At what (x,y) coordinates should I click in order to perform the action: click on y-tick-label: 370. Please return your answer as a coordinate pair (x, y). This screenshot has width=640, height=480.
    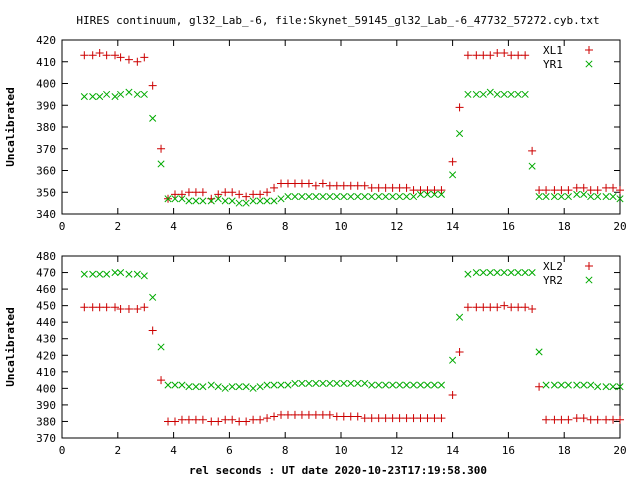
    Looking at the image, I should click on (46, 438).